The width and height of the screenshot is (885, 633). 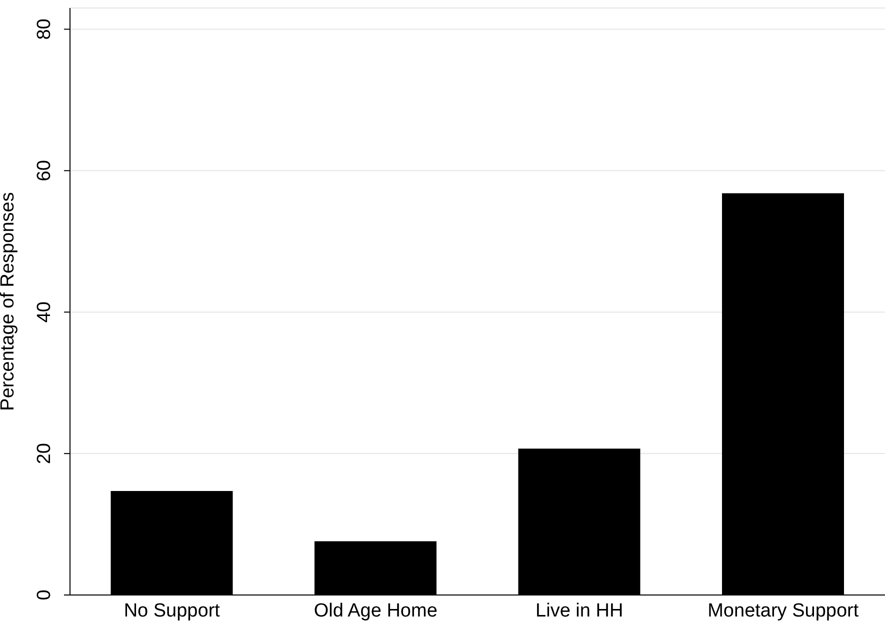 I want to click on x-tick-label: Live in HH, so click(x=580, y=611).